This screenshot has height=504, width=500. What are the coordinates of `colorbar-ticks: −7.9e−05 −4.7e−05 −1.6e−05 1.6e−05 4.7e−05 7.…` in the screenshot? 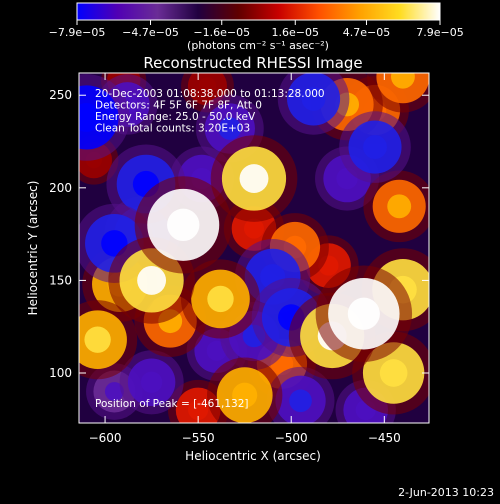 It's located at (256, 29).